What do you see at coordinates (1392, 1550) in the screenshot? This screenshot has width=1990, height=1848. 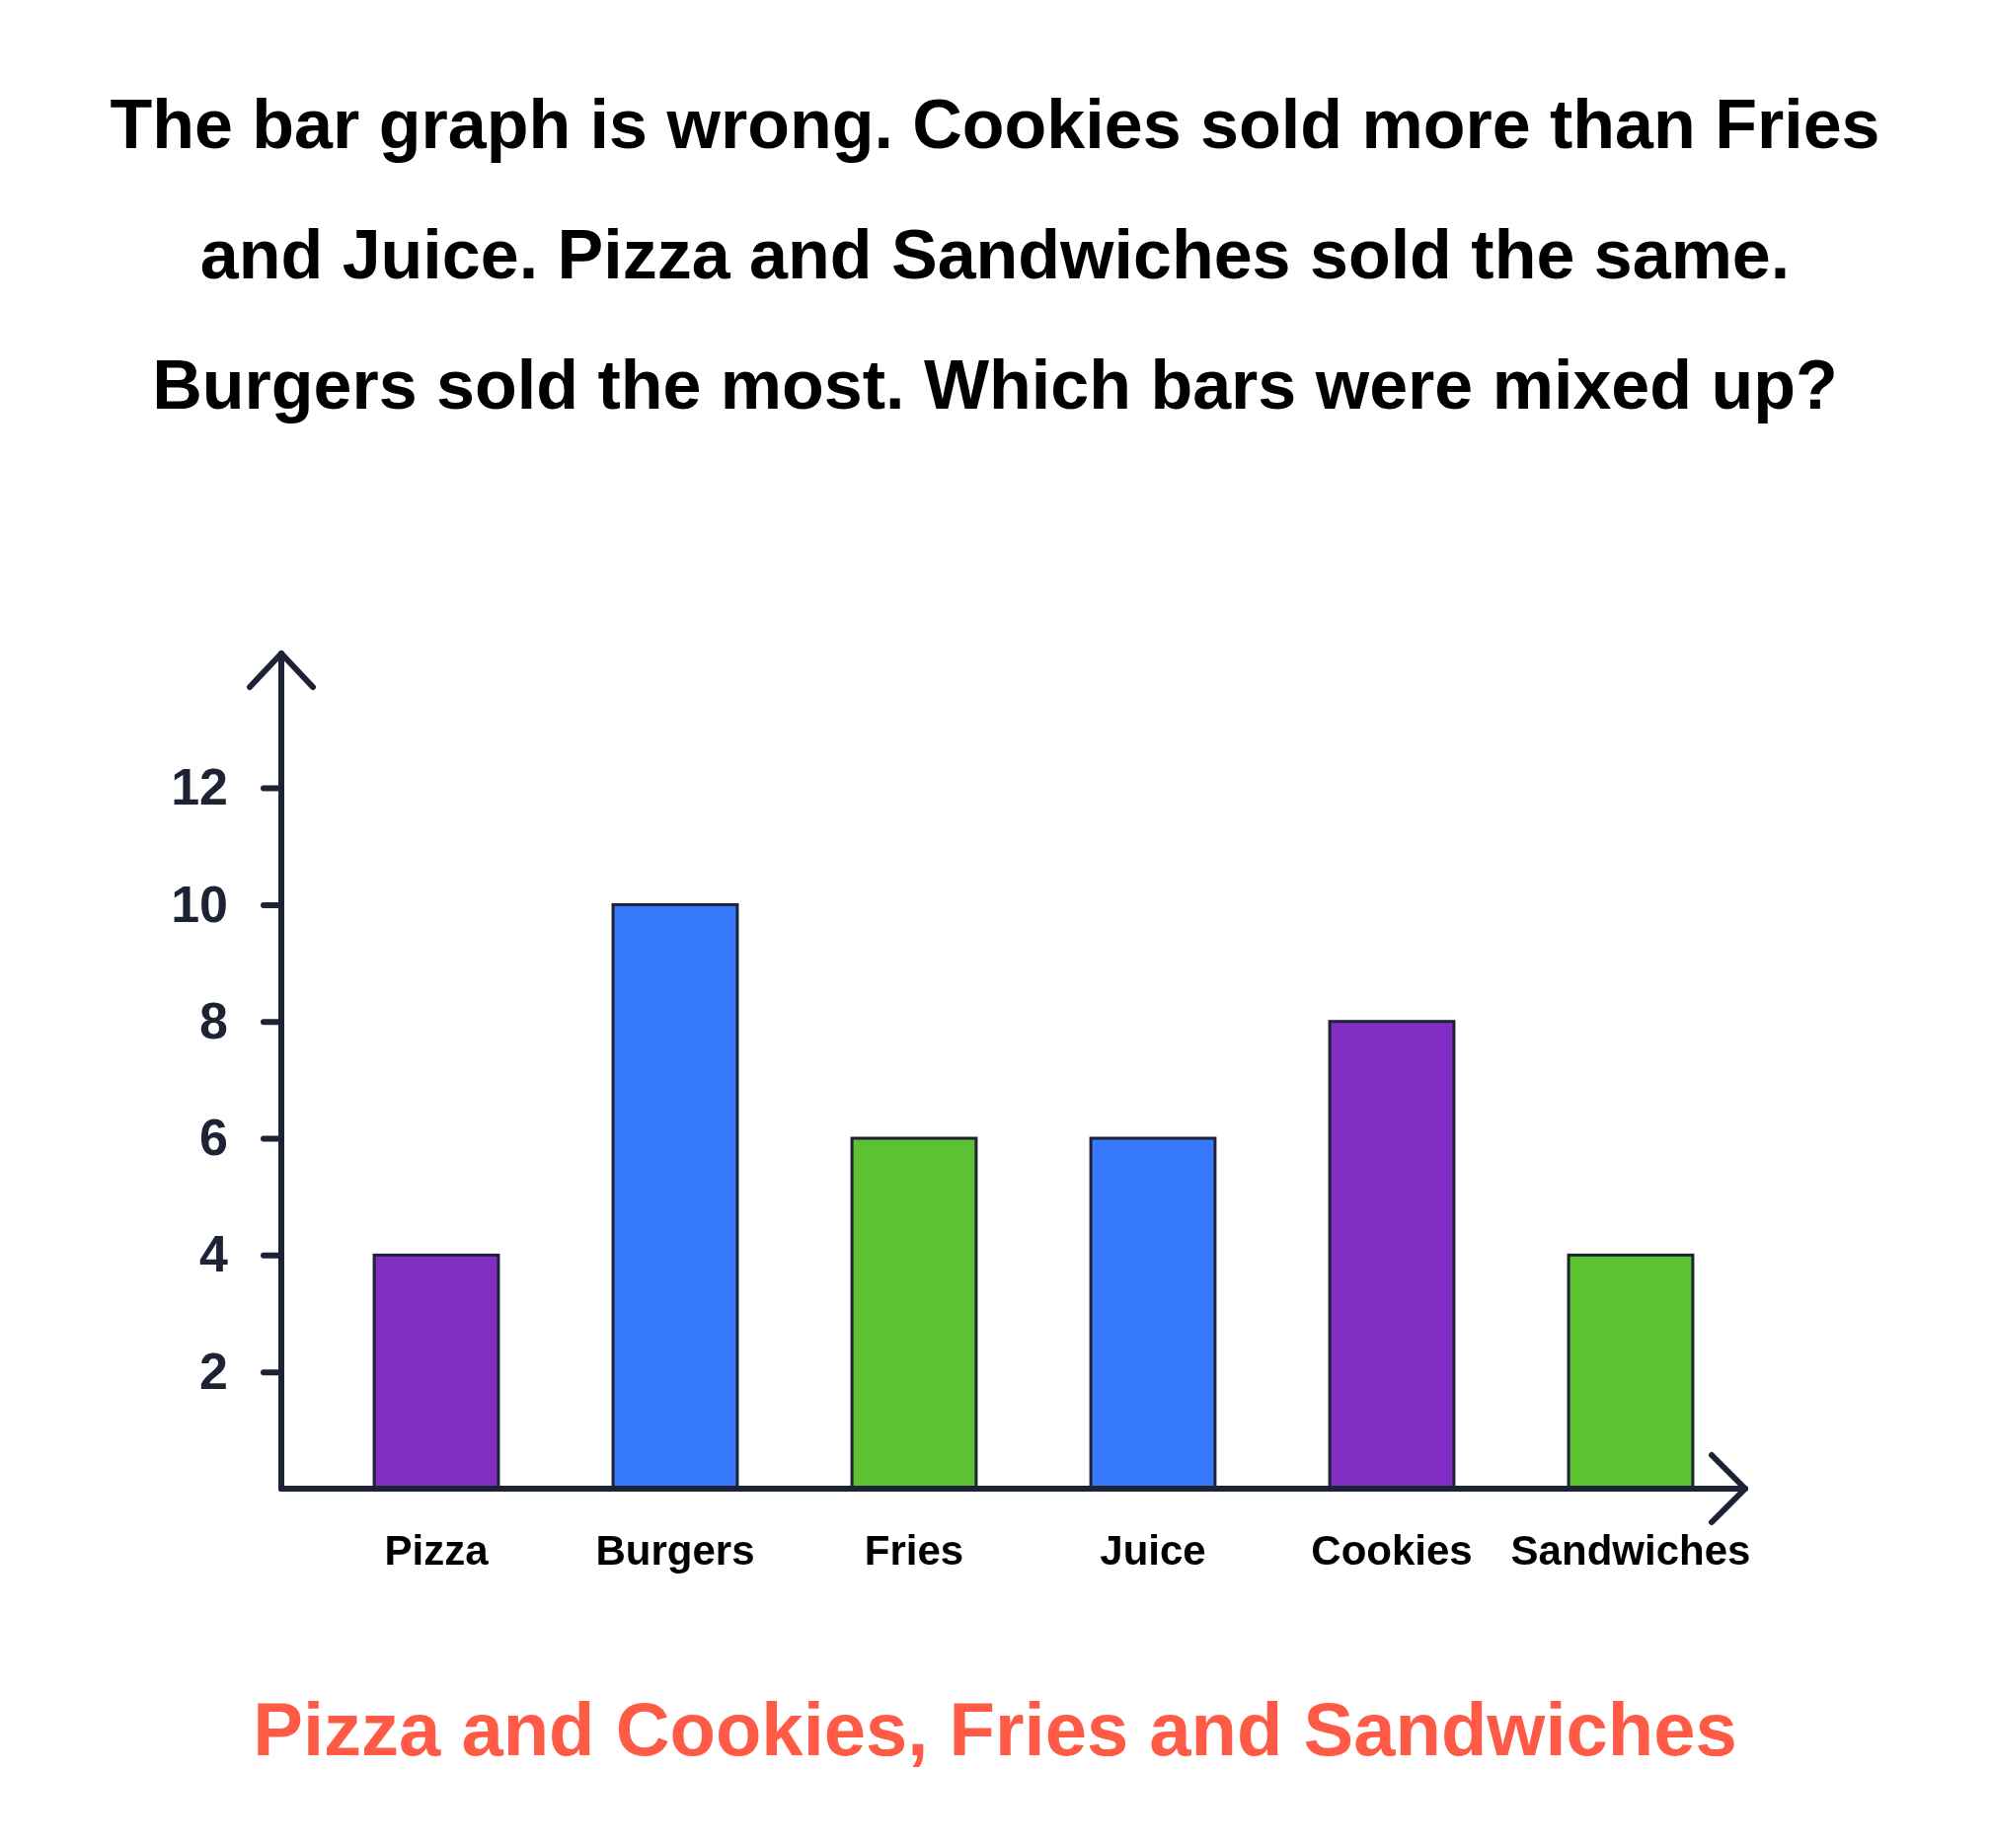 I see `x-tick-label: Cookies` at bounding box center [1392, 1550].